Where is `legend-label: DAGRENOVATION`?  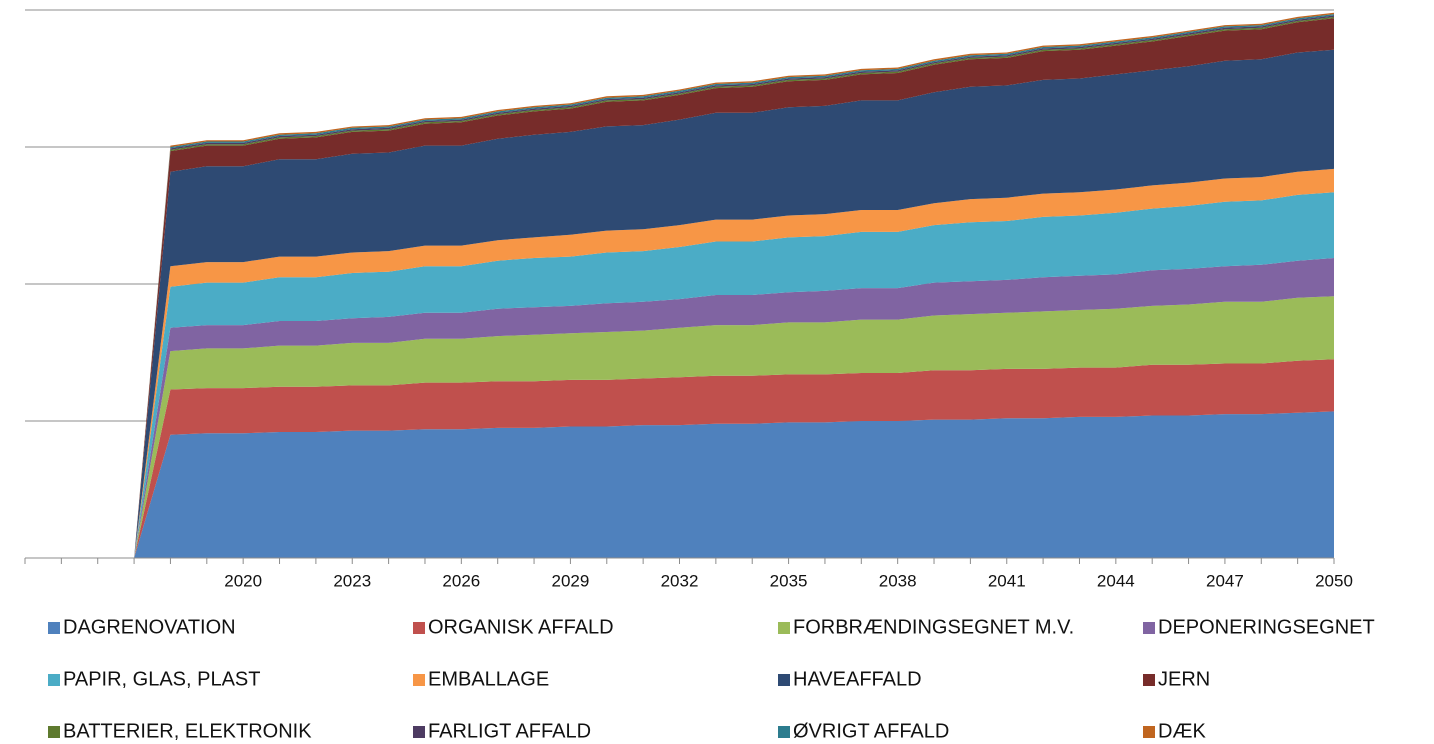
legend-label: DAGRENOVATION is located at coordinates (149, 627).